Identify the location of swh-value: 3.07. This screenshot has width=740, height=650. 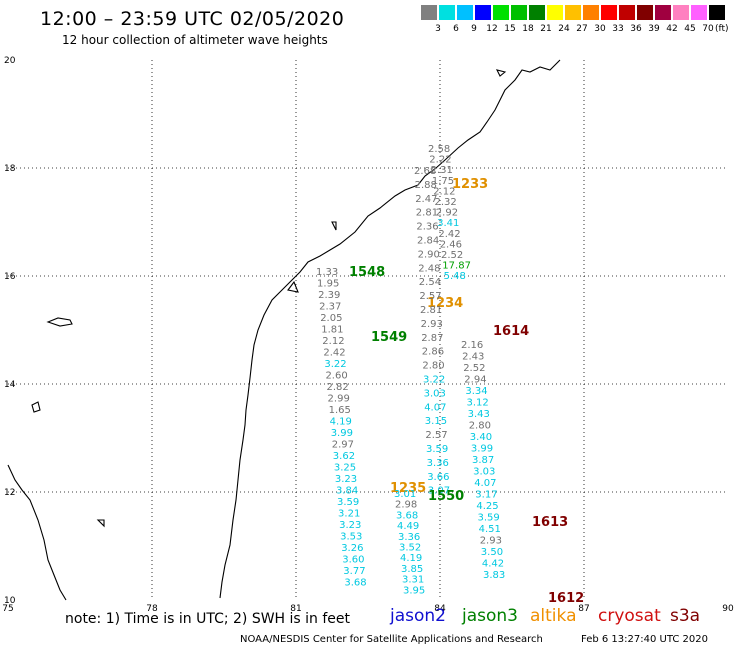
(439, 491).